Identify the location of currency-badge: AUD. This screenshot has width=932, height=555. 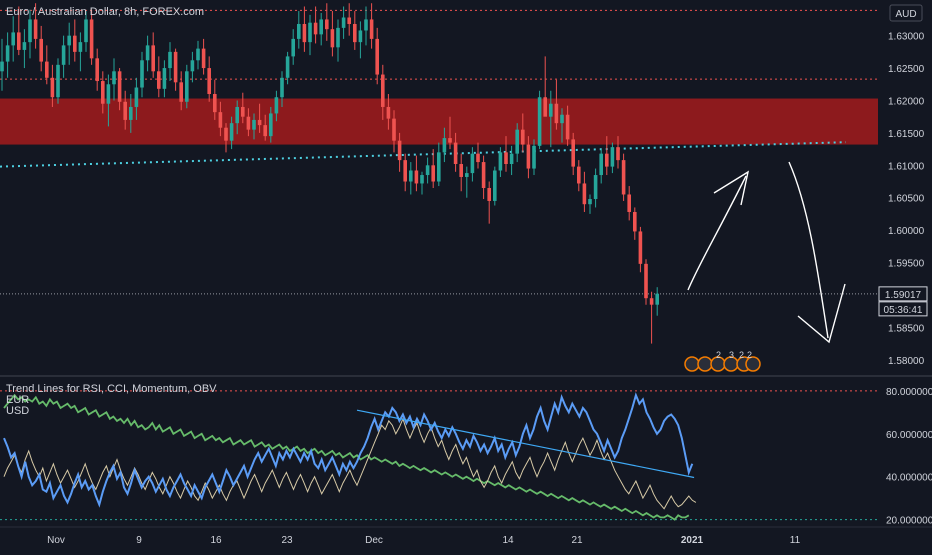
(906, 13).